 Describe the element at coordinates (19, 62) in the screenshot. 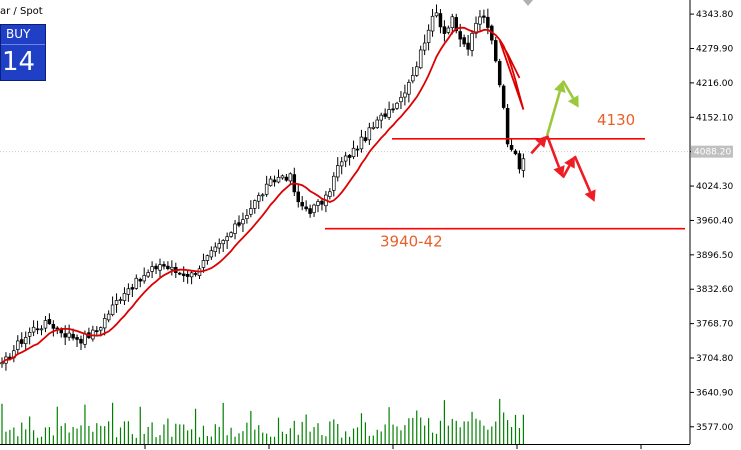

I see `buy-price: 14` at that location.